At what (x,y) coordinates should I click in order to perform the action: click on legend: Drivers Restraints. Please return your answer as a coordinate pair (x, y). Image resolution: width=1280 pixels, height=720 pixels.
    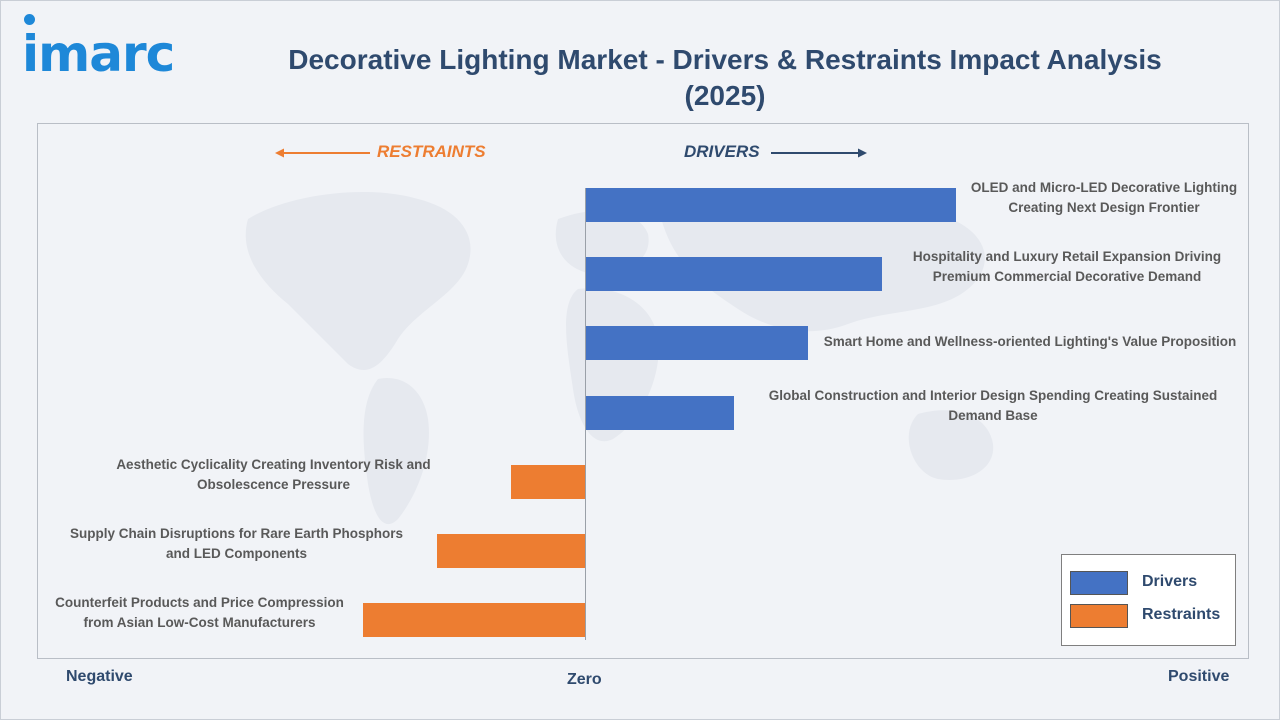
    Looking at the image, I should click on (1148, 600).